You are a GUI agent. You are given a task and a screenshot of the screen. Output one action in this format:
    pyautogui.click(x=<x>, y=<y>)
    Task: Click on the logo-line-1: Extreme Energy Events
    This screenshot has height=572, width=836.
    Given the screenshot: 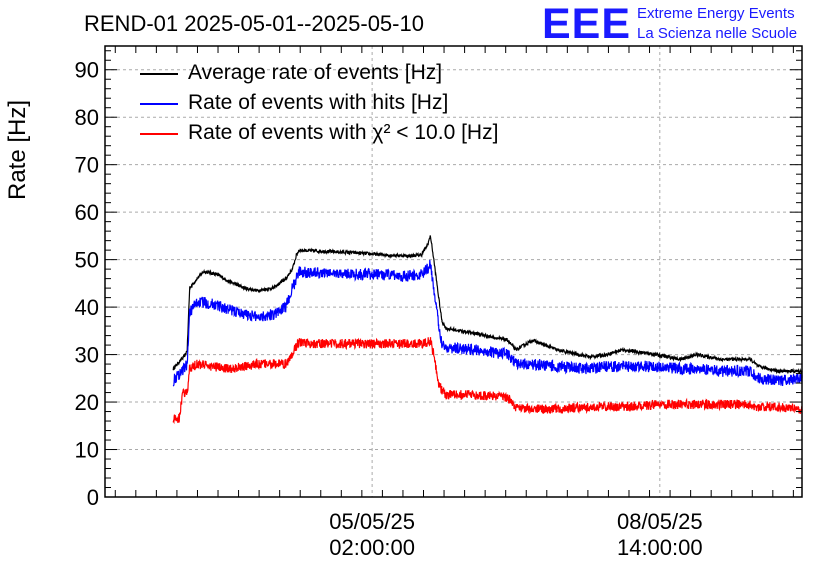 What is the action you would take?
    pyautogui.click(x=716, y=13)
    